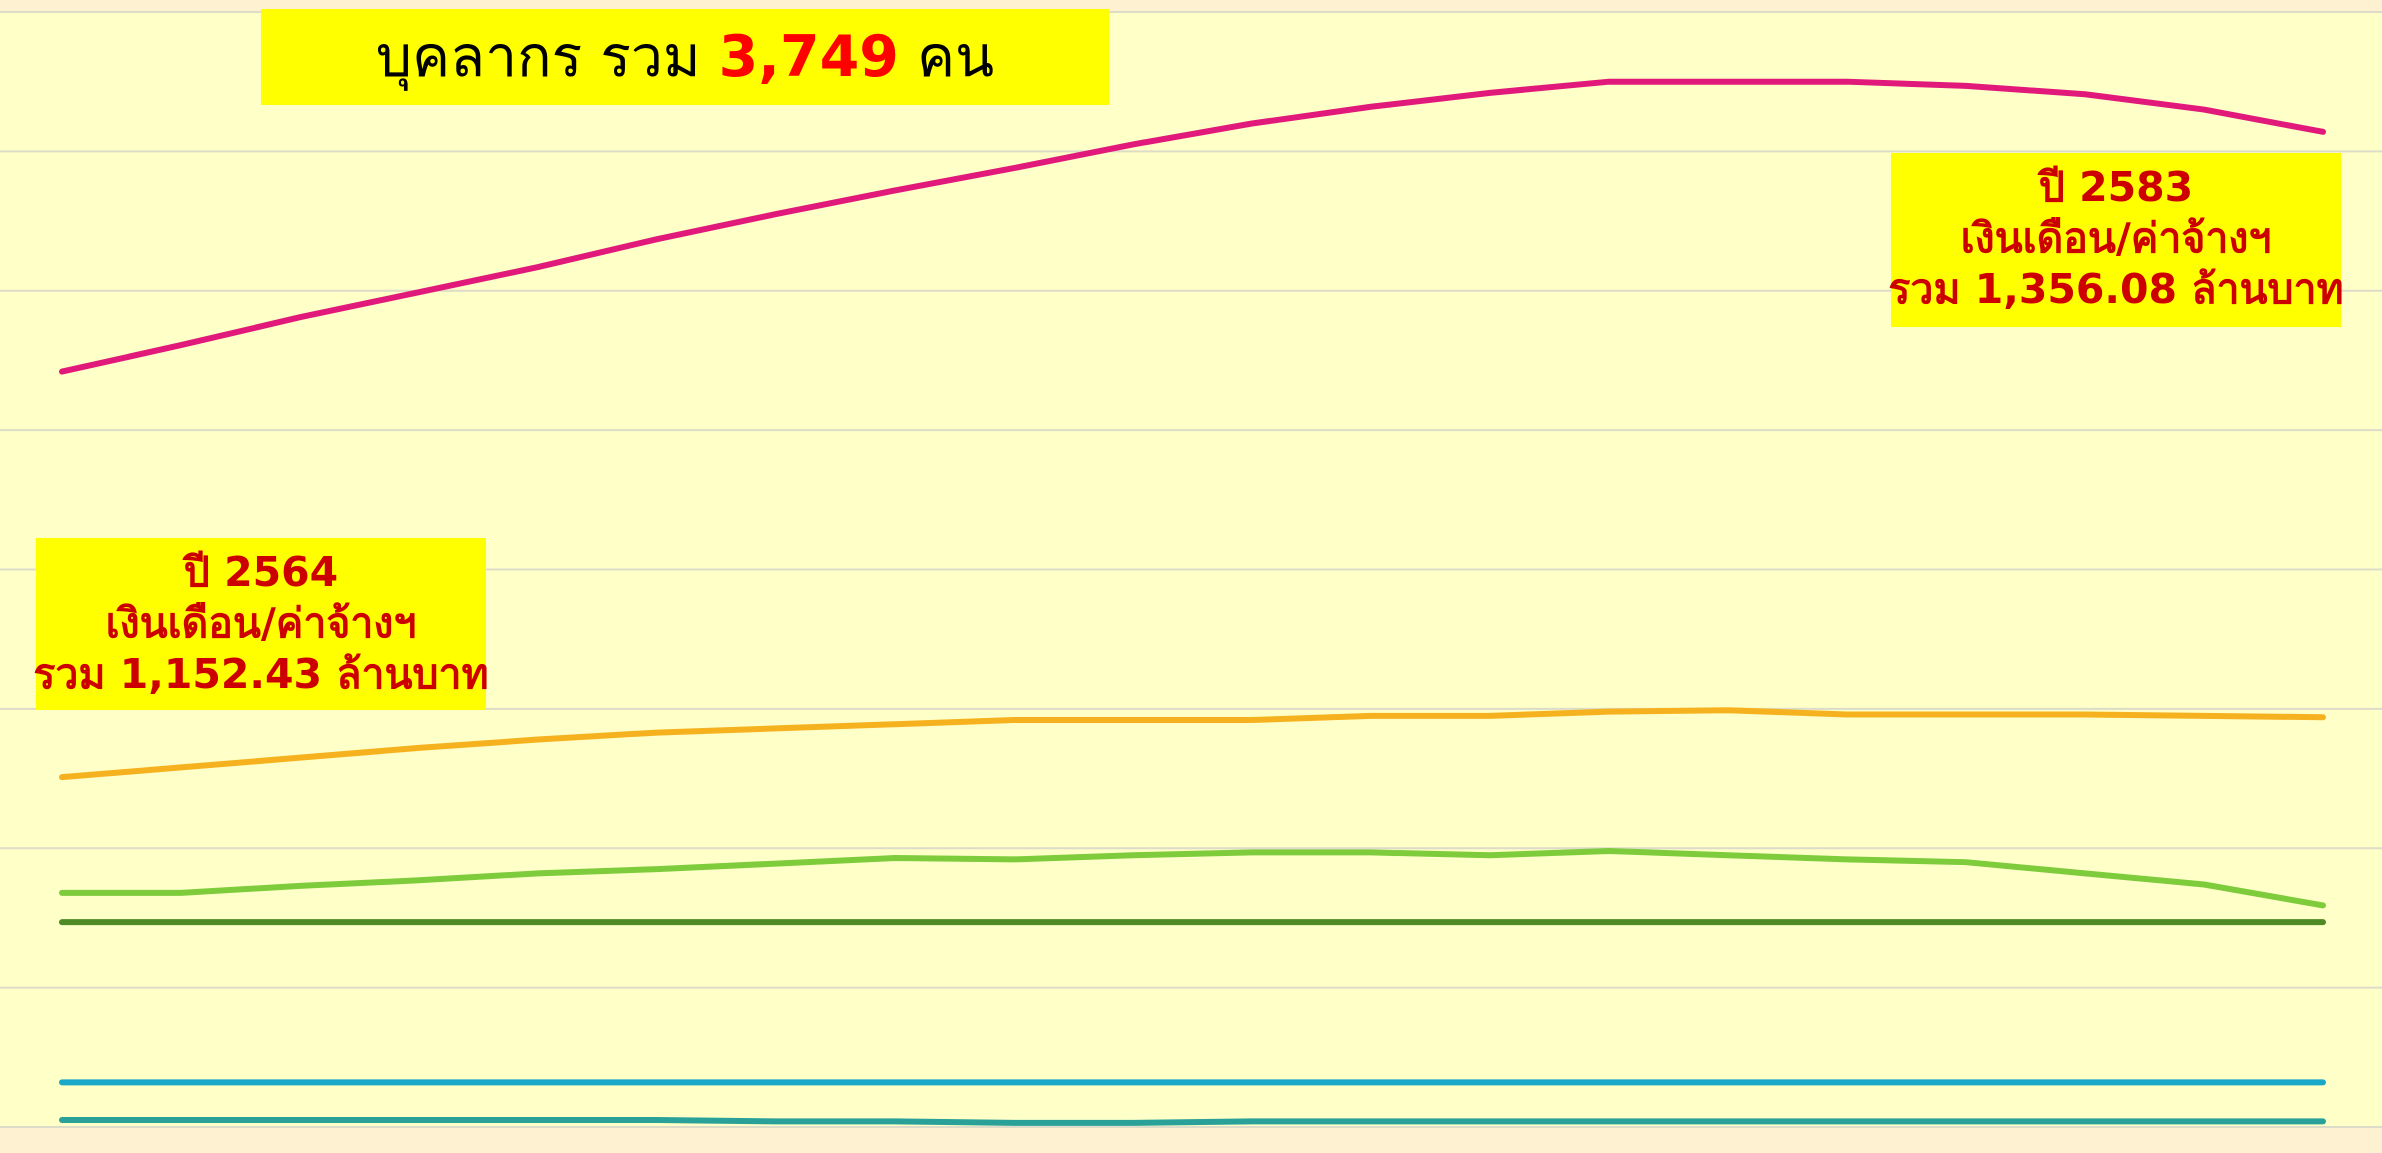 This screenshot has height=1153, width=2382. I want to click on annotation-line: รวม 1,356.08 ล้านบาท, so click(2115, 289).